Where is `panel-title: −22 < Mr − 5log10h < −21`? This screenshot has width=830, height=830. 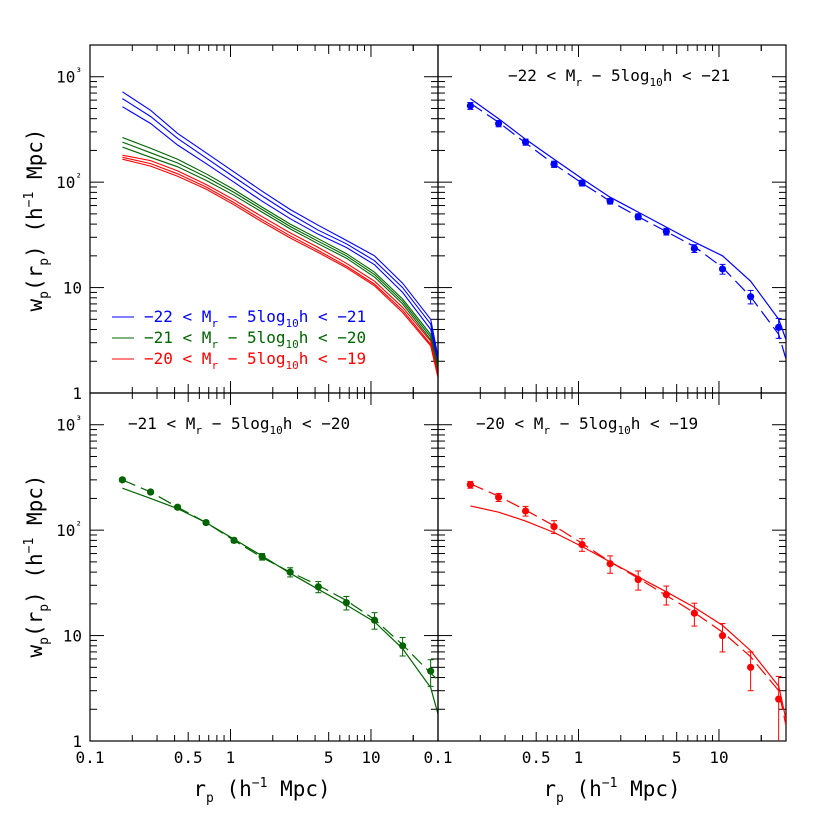
panel-title: −22 < Mr − 5log10h < −21 is located at coordinates (619, 77).